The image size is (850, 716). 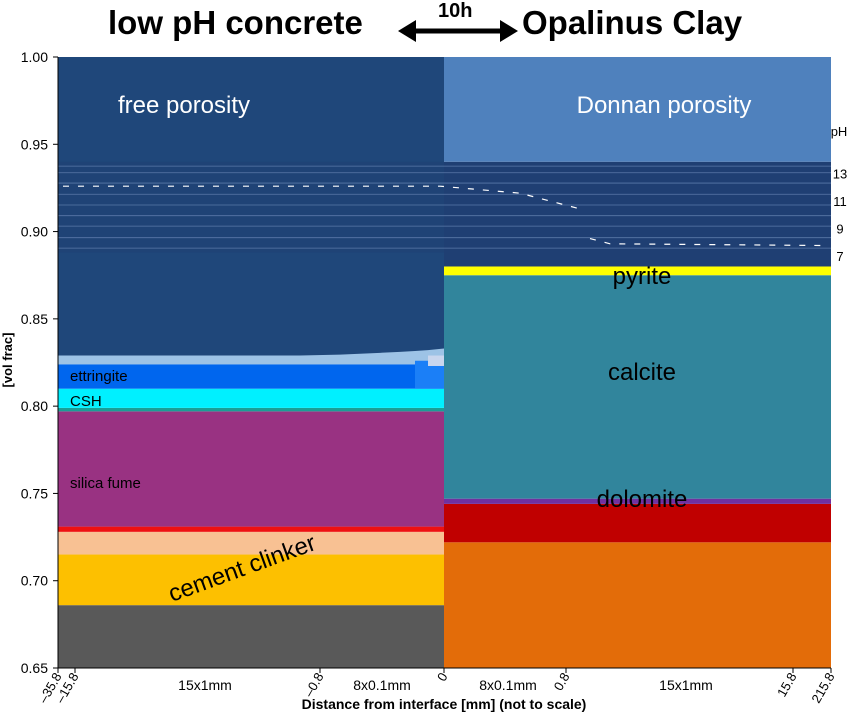 What do you see at coordinates (562, 681) in the screenshot?
I see `x-tick-label: 0.8` at bounding box center [562, 681].